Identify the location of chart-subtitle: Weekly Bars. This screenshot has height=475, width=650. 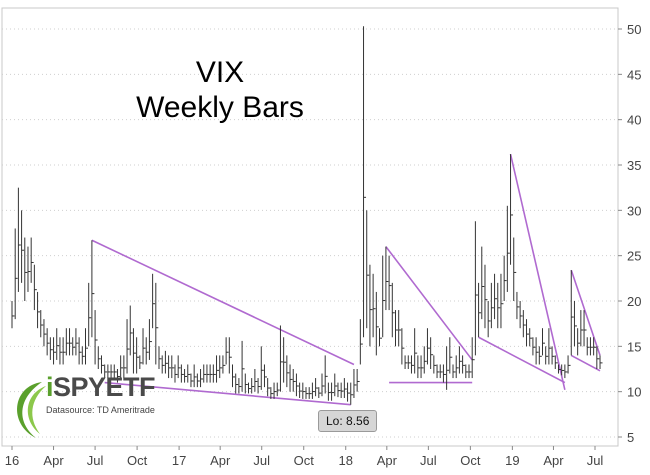
(220, 107).